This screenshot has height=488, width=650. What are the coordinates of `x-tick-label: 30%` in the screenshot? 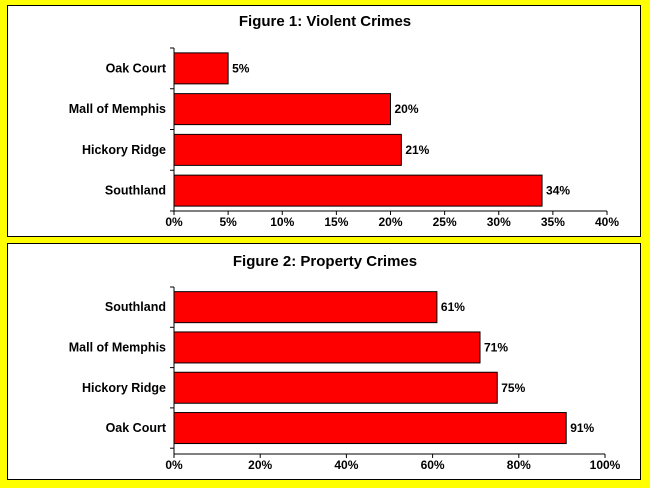 It's located at (499, 222).